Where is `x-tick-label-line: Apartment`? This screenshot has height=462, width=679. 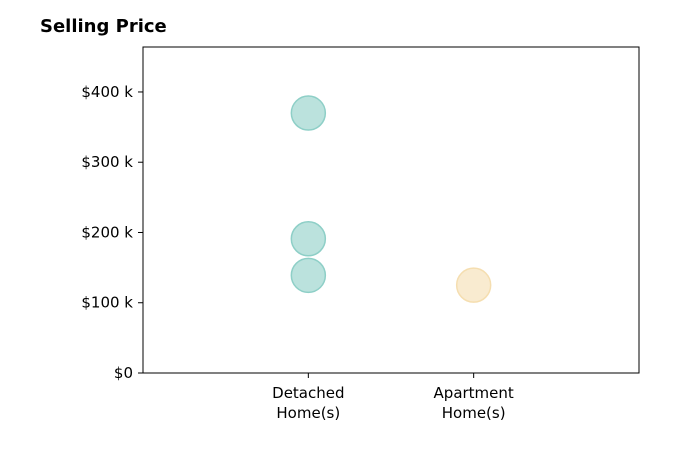 x-tick-label-line: Apartment is located at coordinates (474, 393).